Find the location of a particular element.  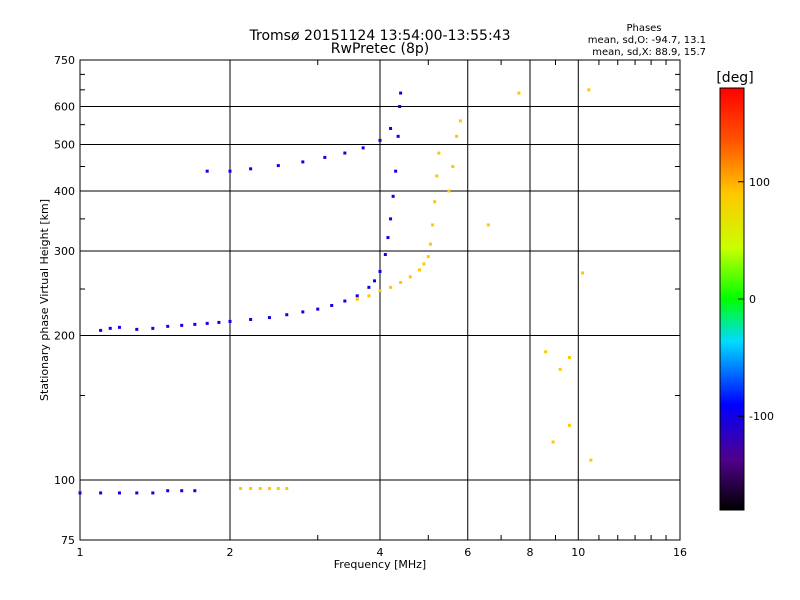

x-axis-label: Frequency [MHz] is located at coordinates (380, 564).